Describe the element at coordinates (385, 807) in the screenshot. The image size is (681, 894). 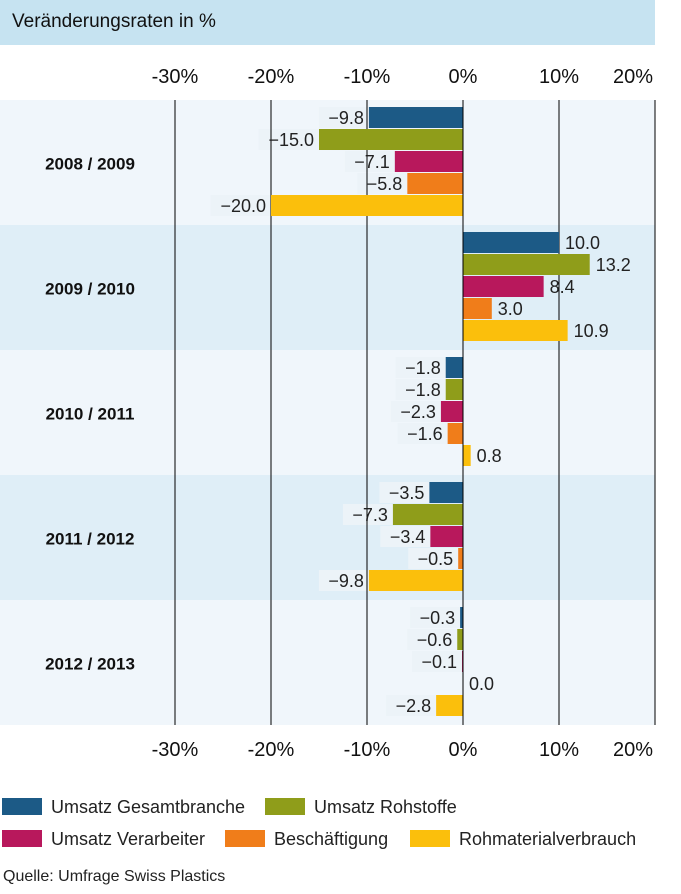
I see `legend-label: Umsatz Rohstoffe` at that location.